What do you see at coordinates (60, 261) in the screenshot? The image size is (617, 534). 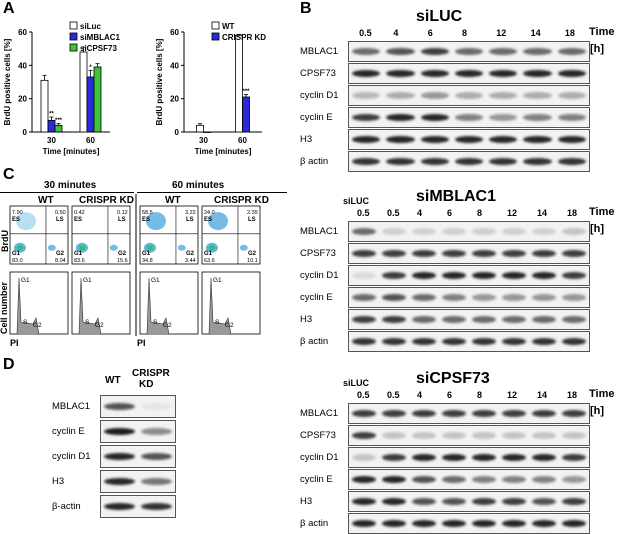 I see `gate-value-g2: 8.04` at bounding box center [60, 261].